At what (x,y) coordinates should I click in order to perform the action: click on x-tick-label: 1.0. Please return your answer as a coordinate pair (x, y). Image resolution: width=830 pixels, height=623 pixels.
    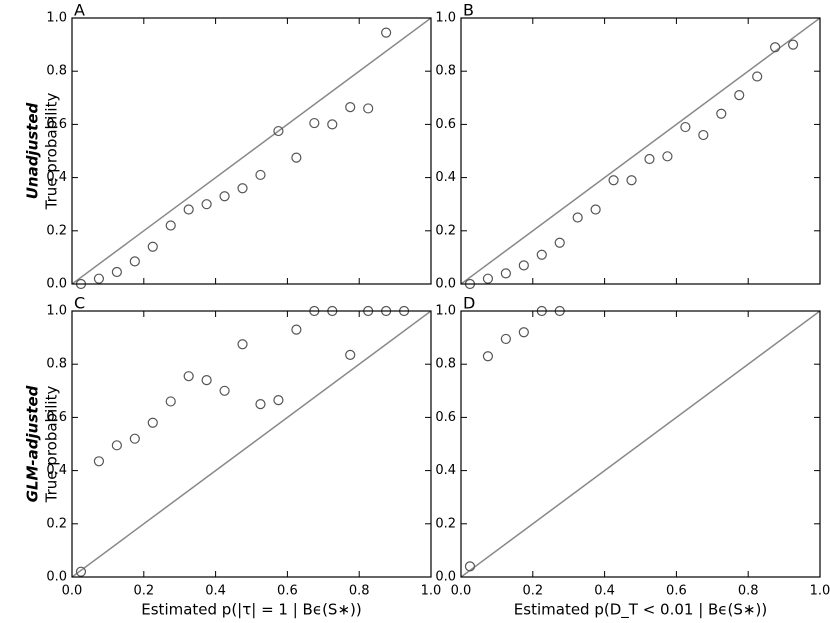
    Looking at the image, I should click on (820, 591).